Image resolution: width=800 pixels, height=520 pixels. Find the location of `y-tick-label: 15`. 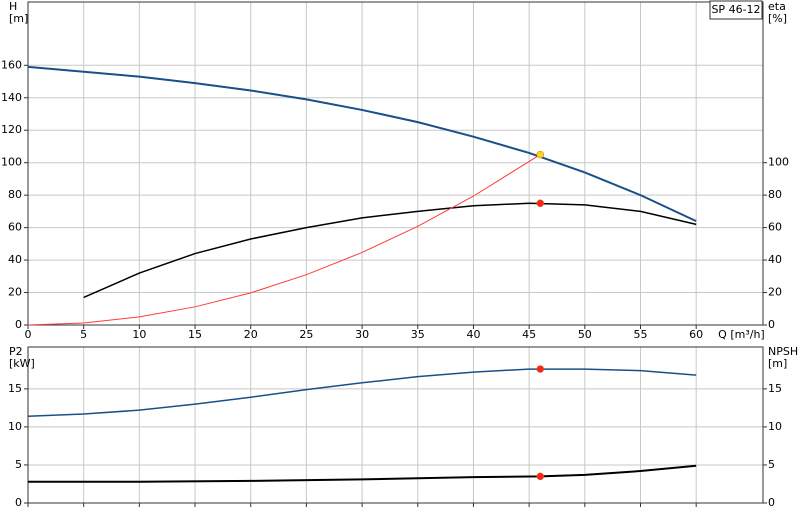

y-tick-label: 15 is located at coordinates (15, 388).